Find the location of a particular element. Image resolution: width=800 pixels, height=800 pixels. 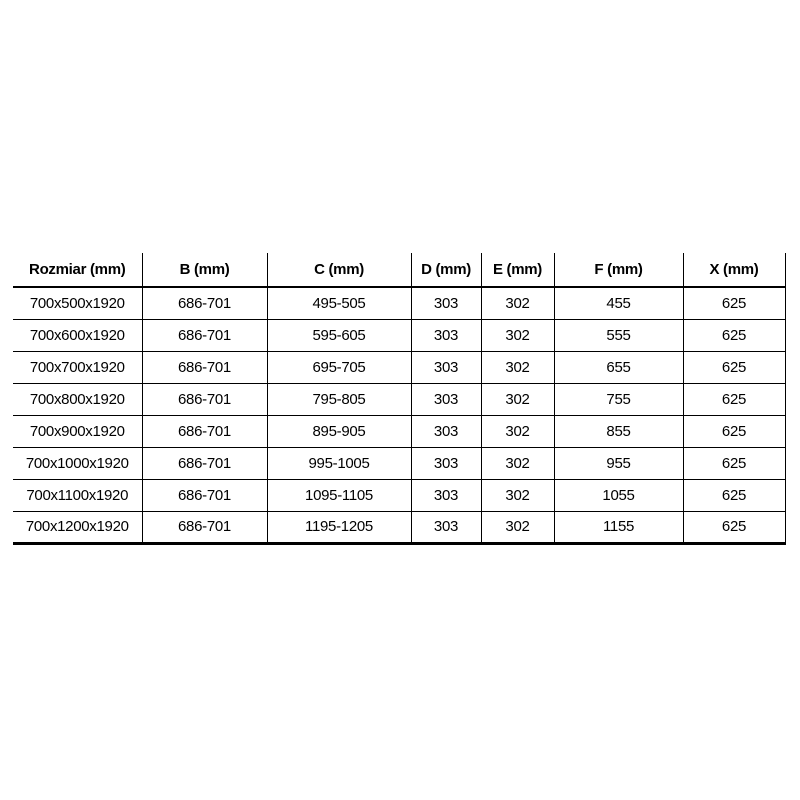

cell-f: 1155 is located at coordinates (619, 528).